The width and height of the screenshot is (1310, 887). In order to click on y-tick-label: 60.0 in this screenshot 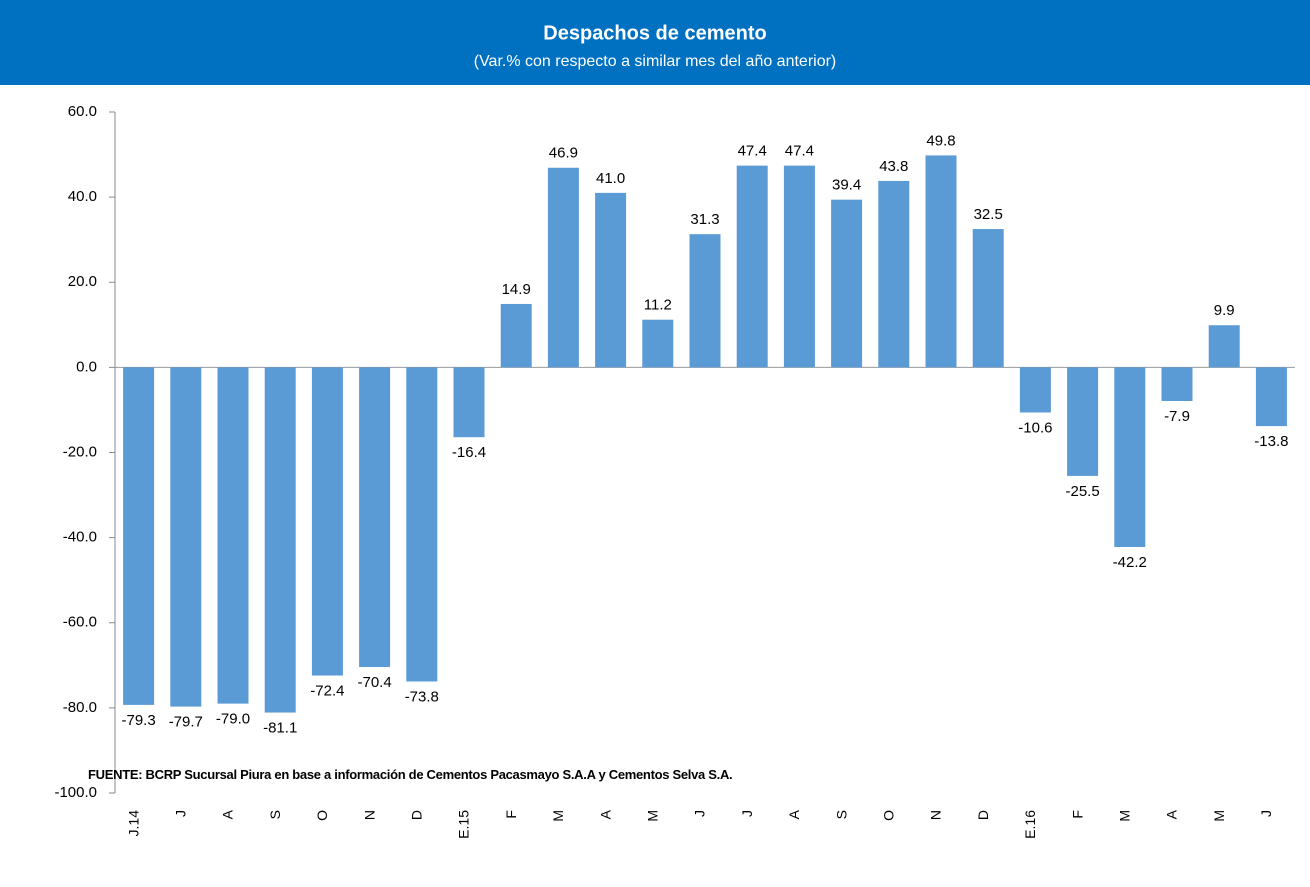, I will do `click(82, 111)`.